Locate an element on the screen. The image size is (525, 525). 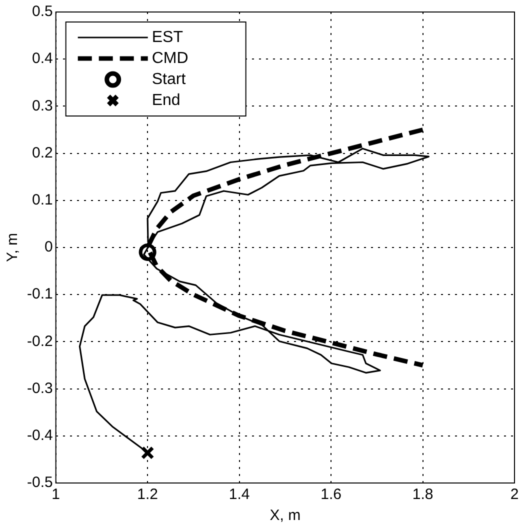
y-tick-label: -0.1 is located at coordinates (39, 294).